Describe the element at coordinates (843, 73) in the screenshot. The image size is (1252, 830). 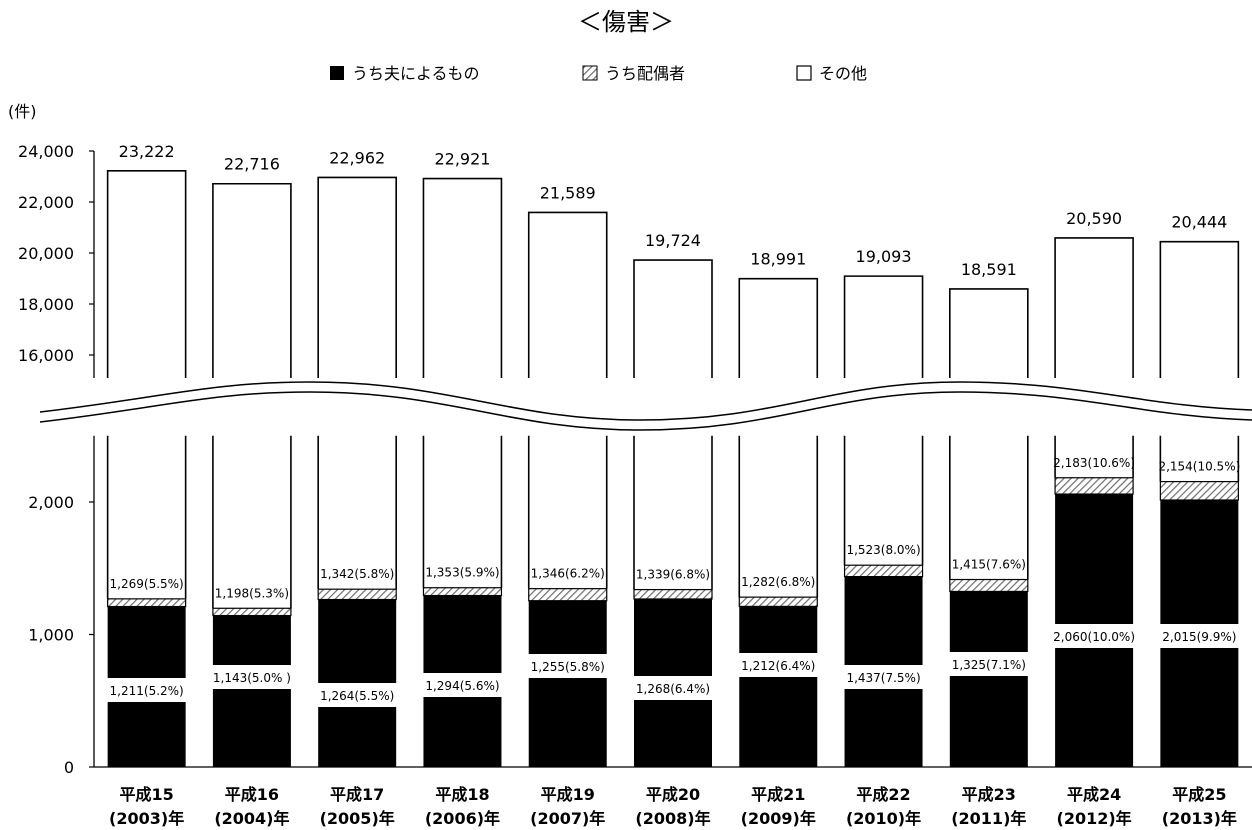
I see `legend-label-other: その他` at that location.